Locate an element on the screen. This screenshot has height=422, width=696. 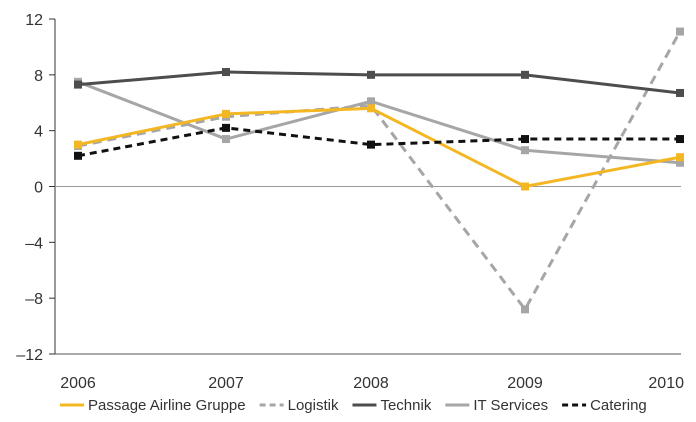
series-line-catering is located at coordinates (378, 142).